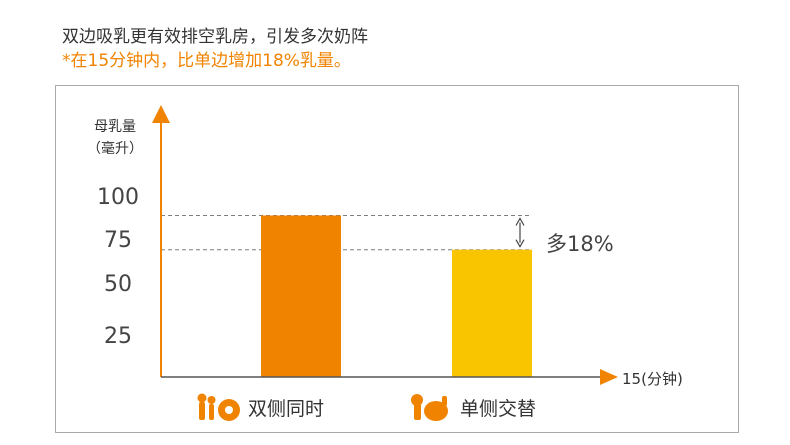 The width and height of the screenshot is (790, 445). Describe the element at coordinates (652, 379) in the screenshot. I see `x-axis-end-label: 15(分钟)` at that location.